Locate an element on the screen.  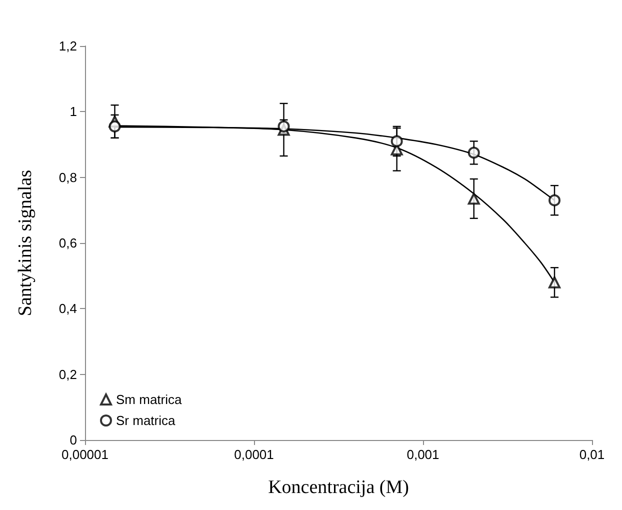
y-tick-label: 0,2 is located at coordinates (67, 374).